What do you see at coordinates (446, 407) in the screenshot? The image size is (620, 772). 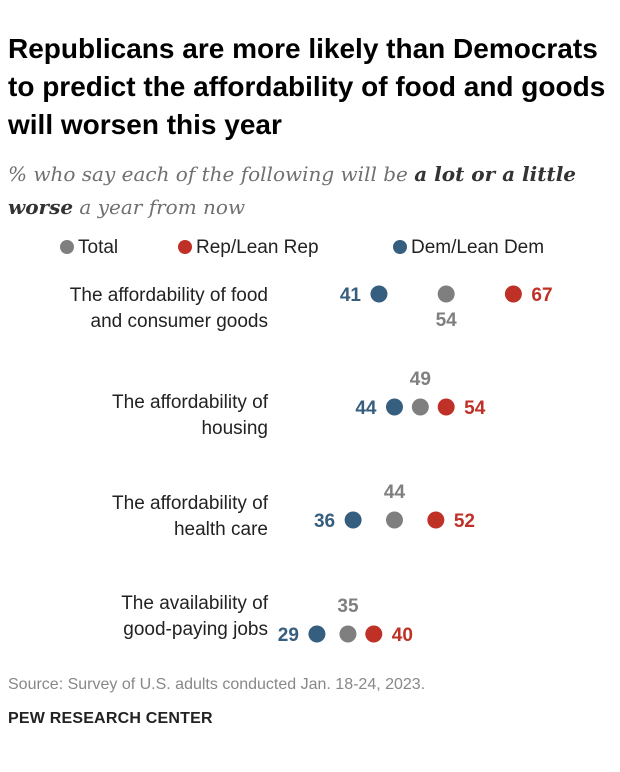 I see `dot-rep-housing` at bounding box center [446, 407].